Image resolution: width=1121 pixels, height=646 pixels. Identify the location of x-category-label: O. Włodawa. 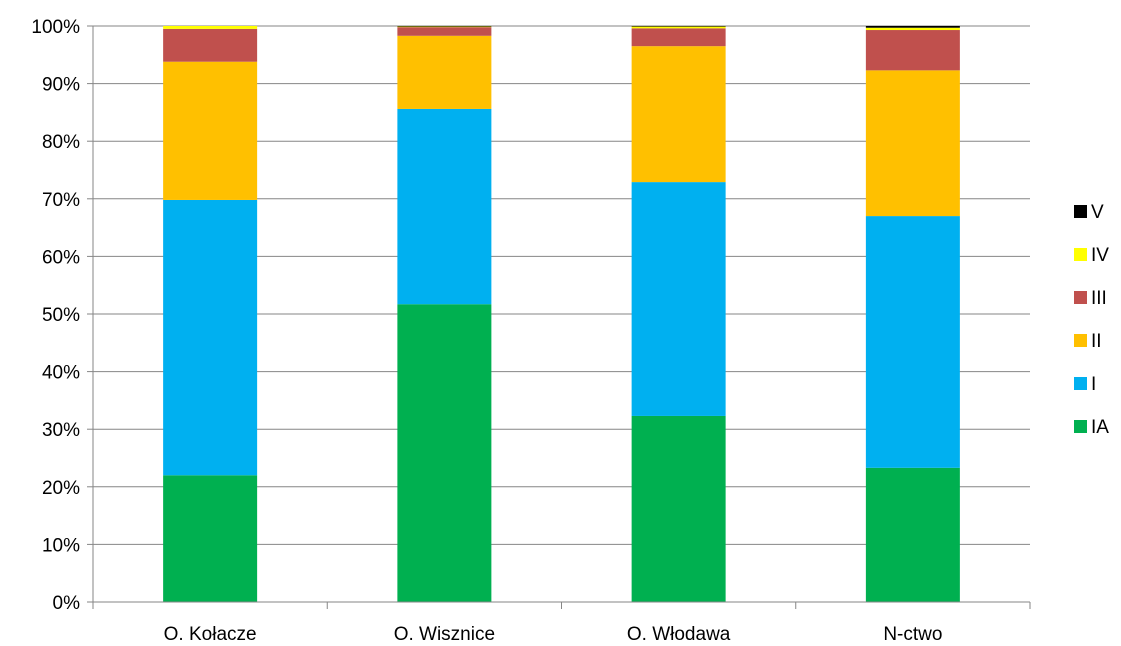
(679, 634).